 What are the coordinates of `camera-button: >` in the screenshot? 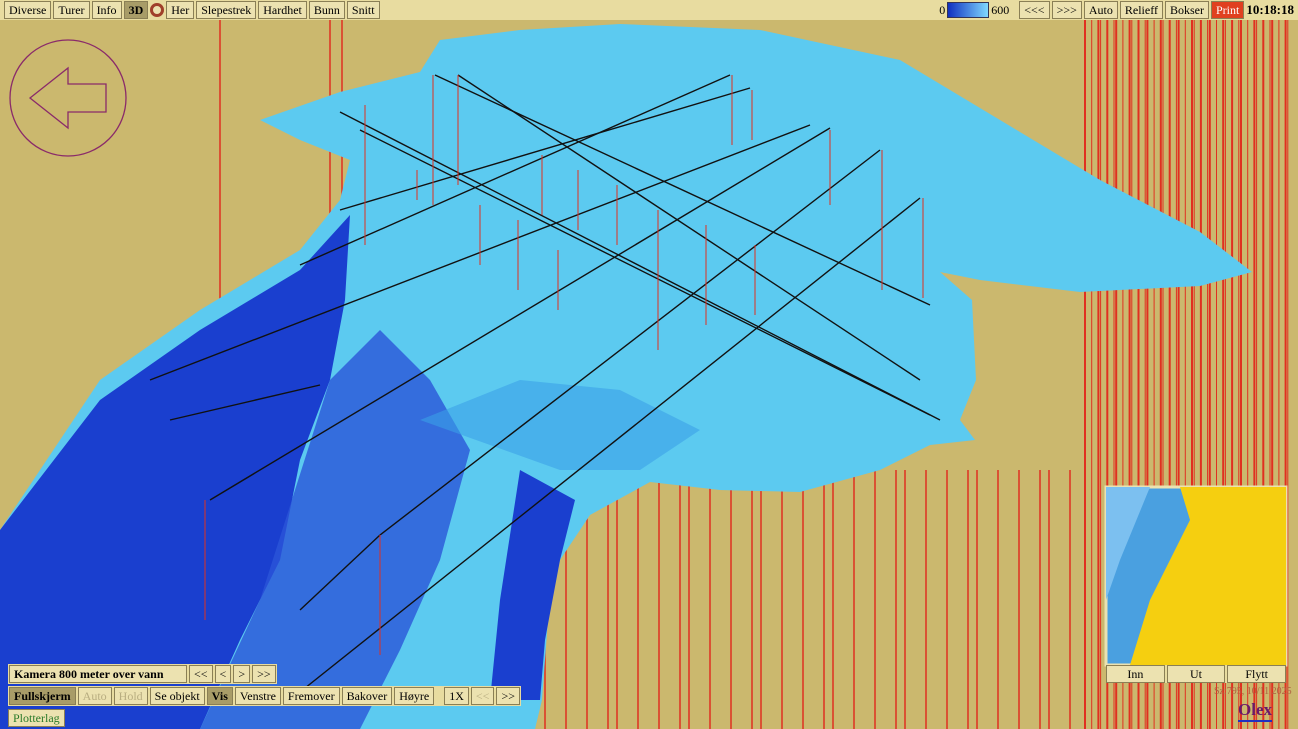 It's located at (242, 674).